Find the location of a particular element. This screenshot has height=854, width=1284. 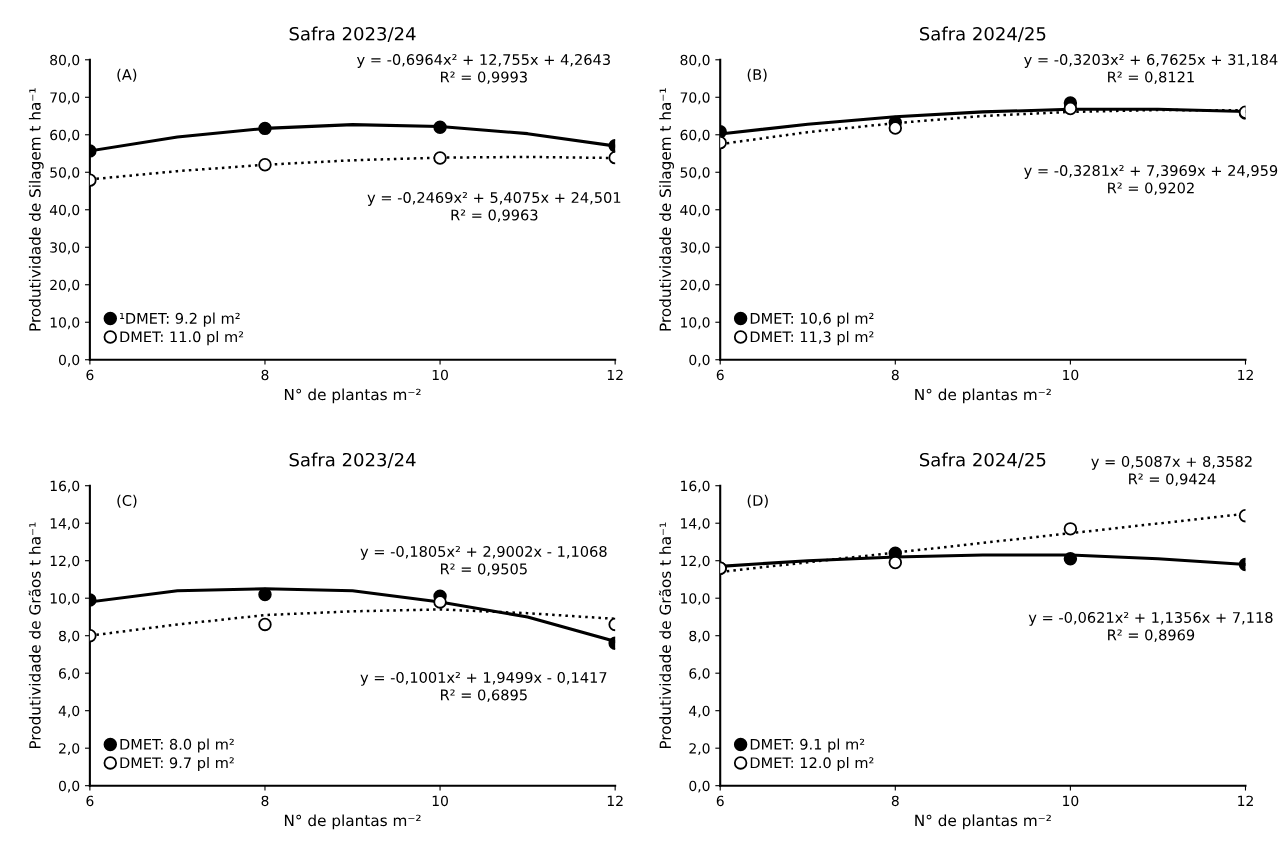

annotation: y = -0,1001x² + 1,9499x - 0,1417 R² = 0,6895 is located at coordinates (483, 686).